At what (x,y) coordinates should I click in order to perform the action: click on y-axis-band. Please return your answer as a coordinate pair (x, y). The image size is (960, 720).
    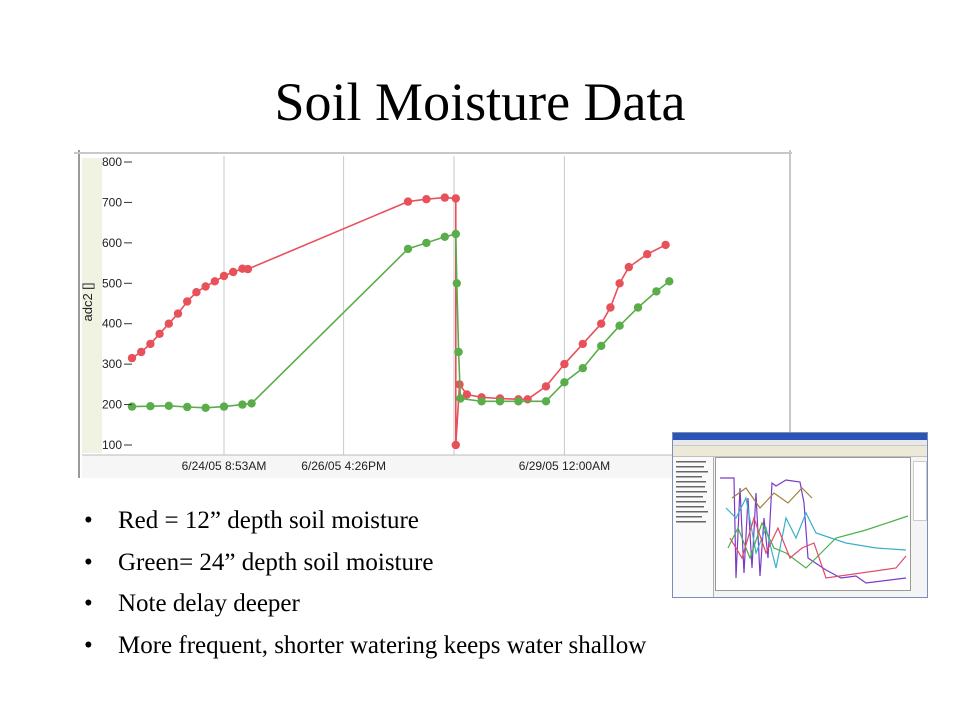
    Looking at the image, I should click on (92, 305).